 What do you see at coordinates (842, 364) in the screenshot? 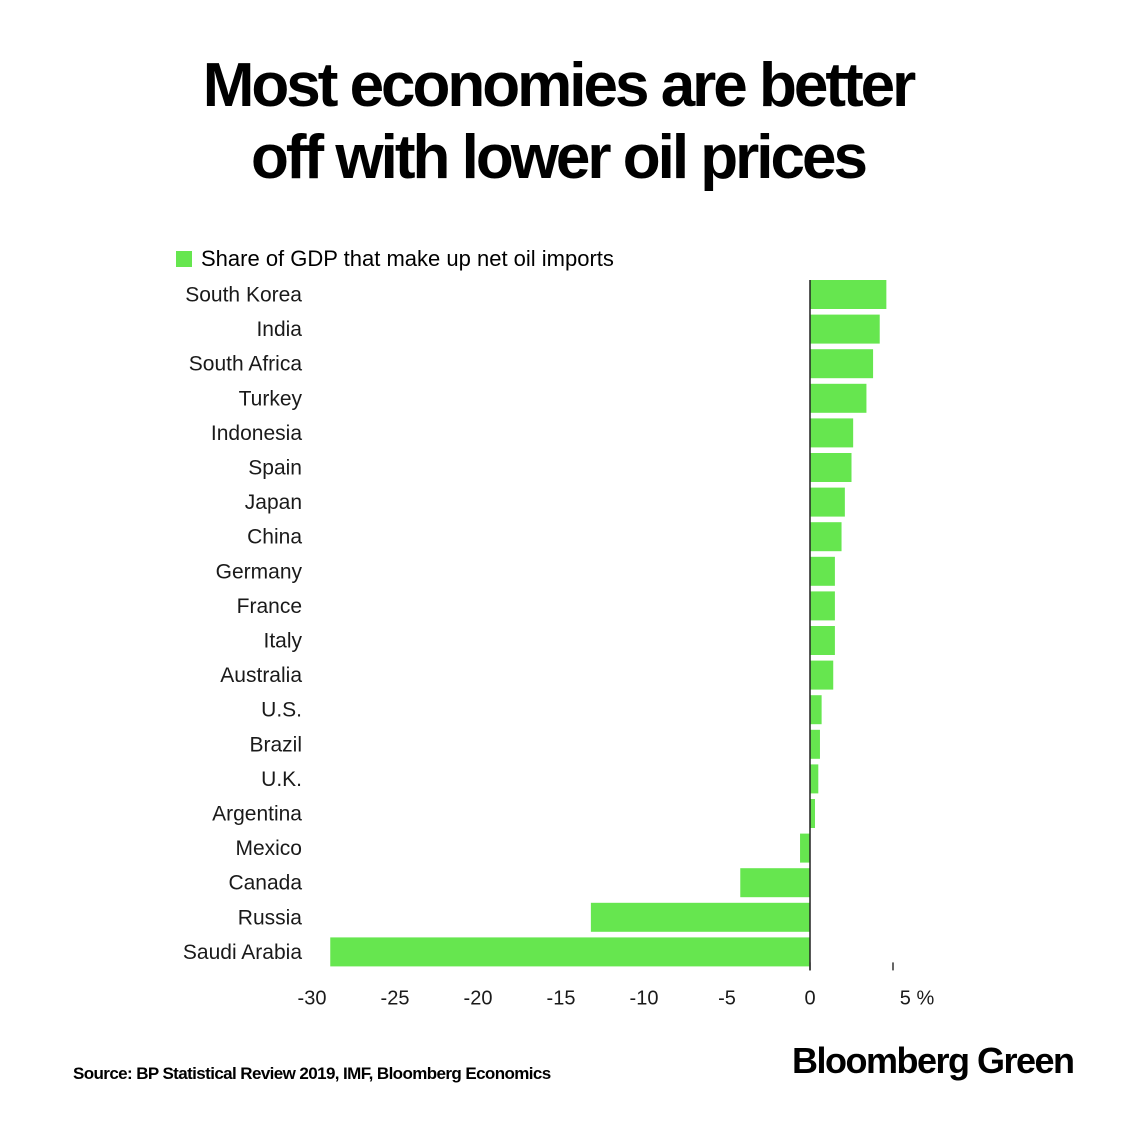
I see `bar-south-africa` at bounding box center [842, 364].